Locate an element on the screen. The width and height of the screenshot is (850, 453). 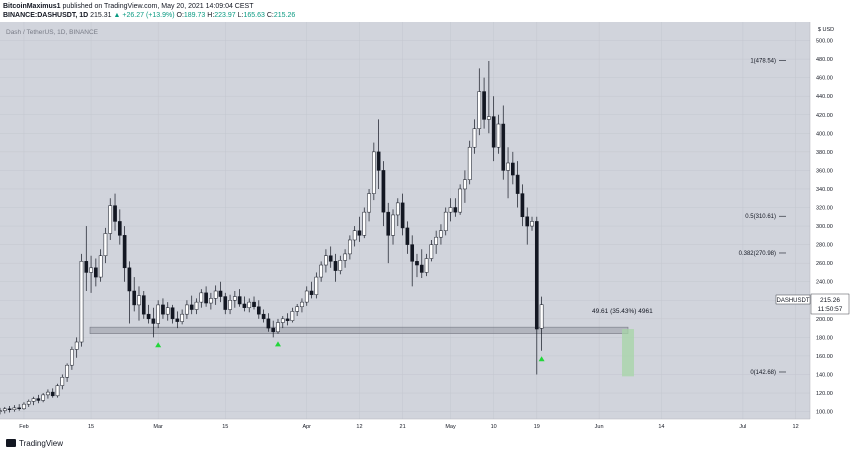
tradingview-logo: TradingView is located at coordinates (34, 443).